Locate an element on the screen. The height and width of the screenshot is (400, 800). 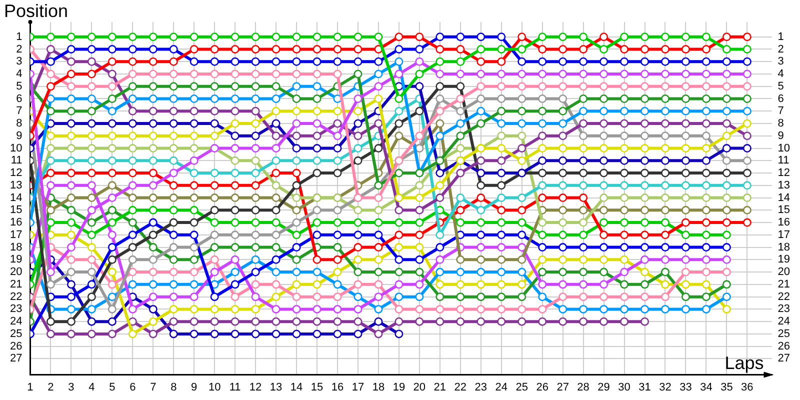
x-tick-label: 29 is located at coordinates (604, 387).